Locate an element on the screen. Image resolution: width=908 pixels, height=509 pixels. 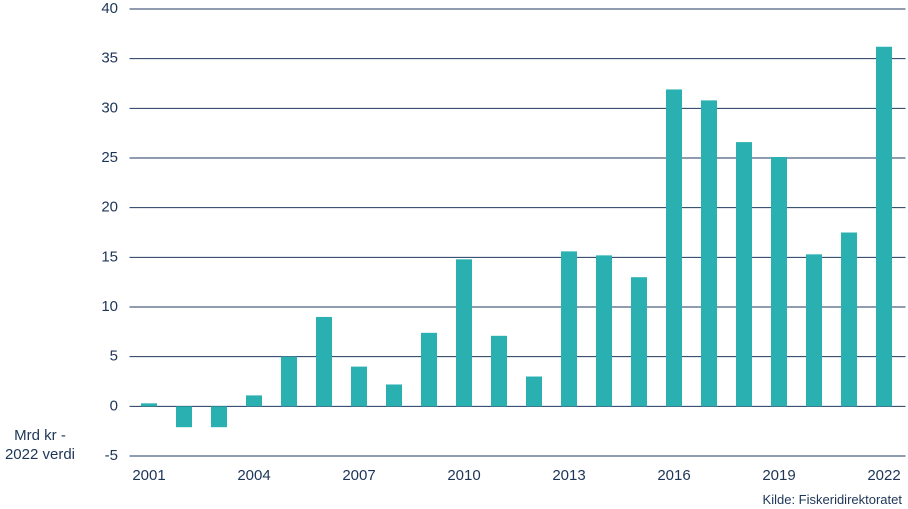
x-tick-label: 2004 is located at coordinates (253, 475).